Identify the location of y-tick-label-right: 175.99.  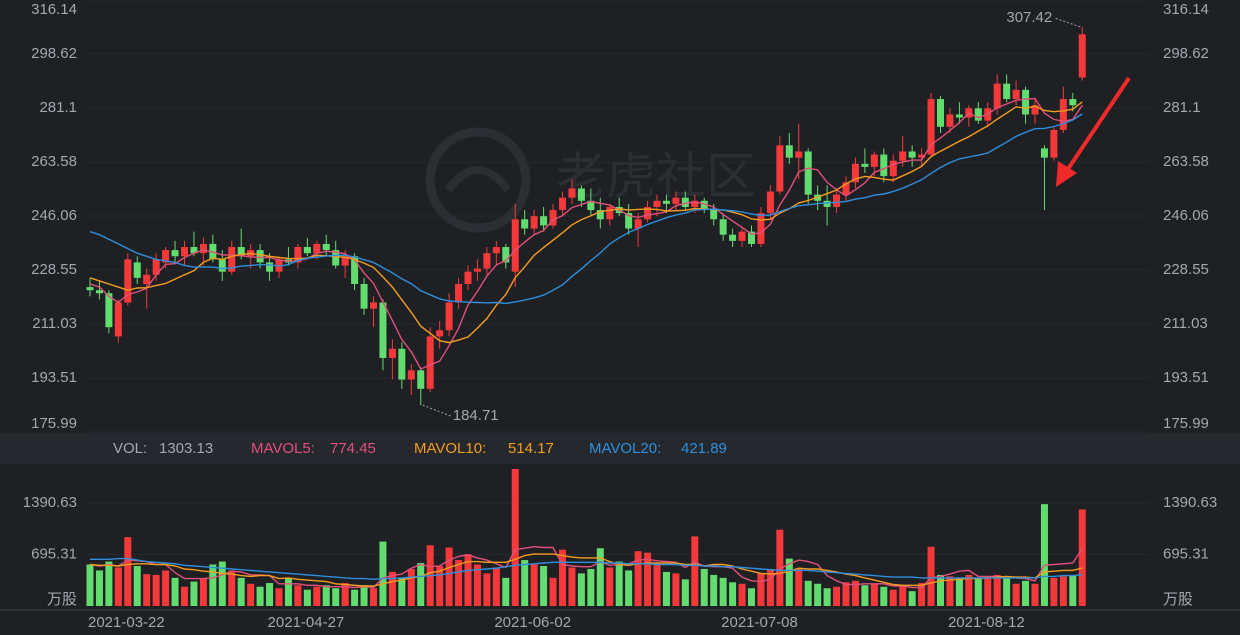
(1186, 423).